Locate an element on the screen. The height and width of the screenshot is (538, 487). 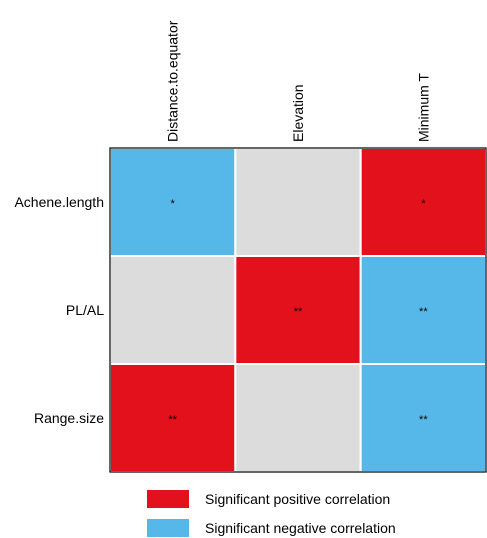
heatmap-cell-pl-al-distance-to-equator is located at coordinates (173, 310).